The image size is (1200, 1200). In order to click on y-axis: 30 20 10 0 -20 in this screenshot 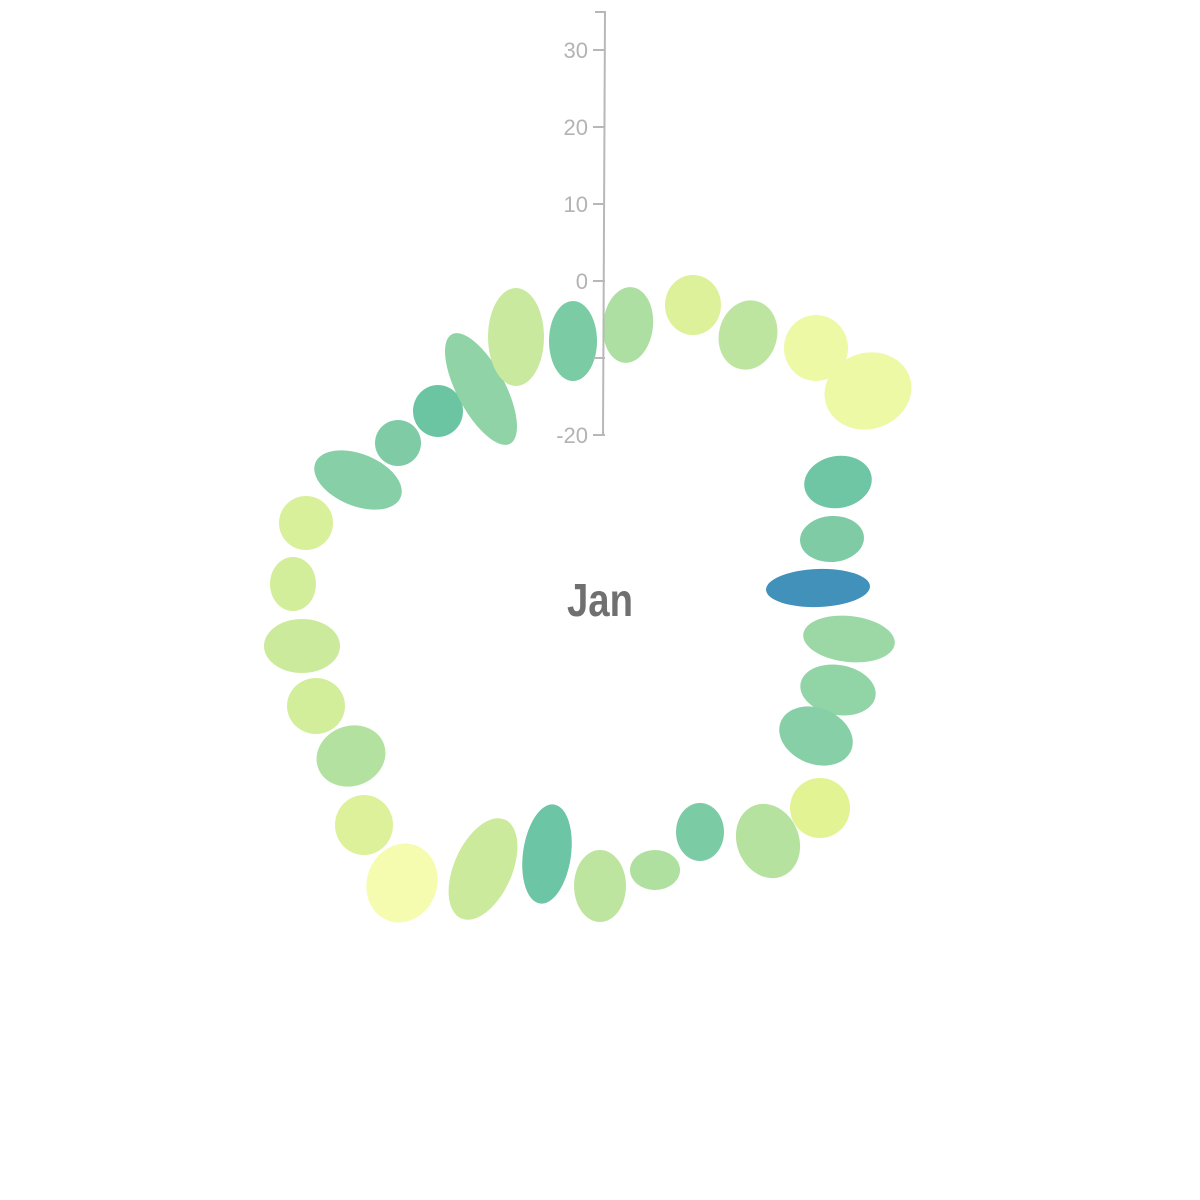, I will do `click(581, 229)`.